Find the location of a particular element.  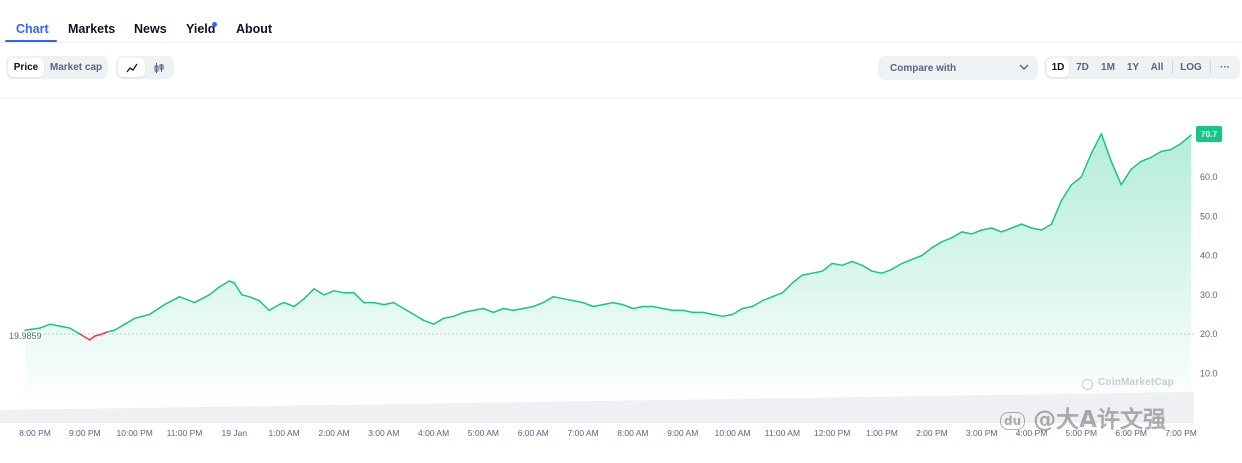

line-chart-icon is located at coordinates (131, 68).